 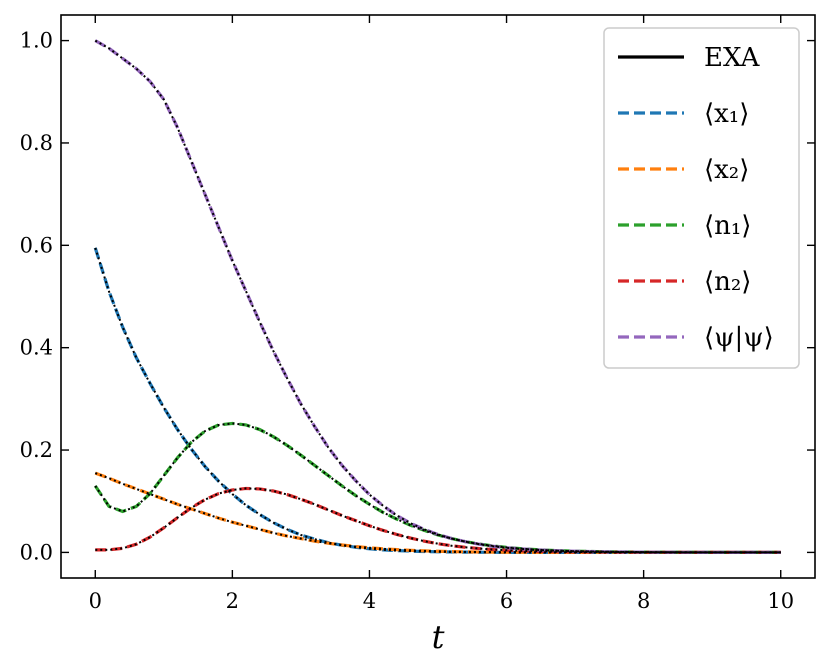 I want to click on legend-label: ⟨n₂⟩, so click(x=727, y=282).